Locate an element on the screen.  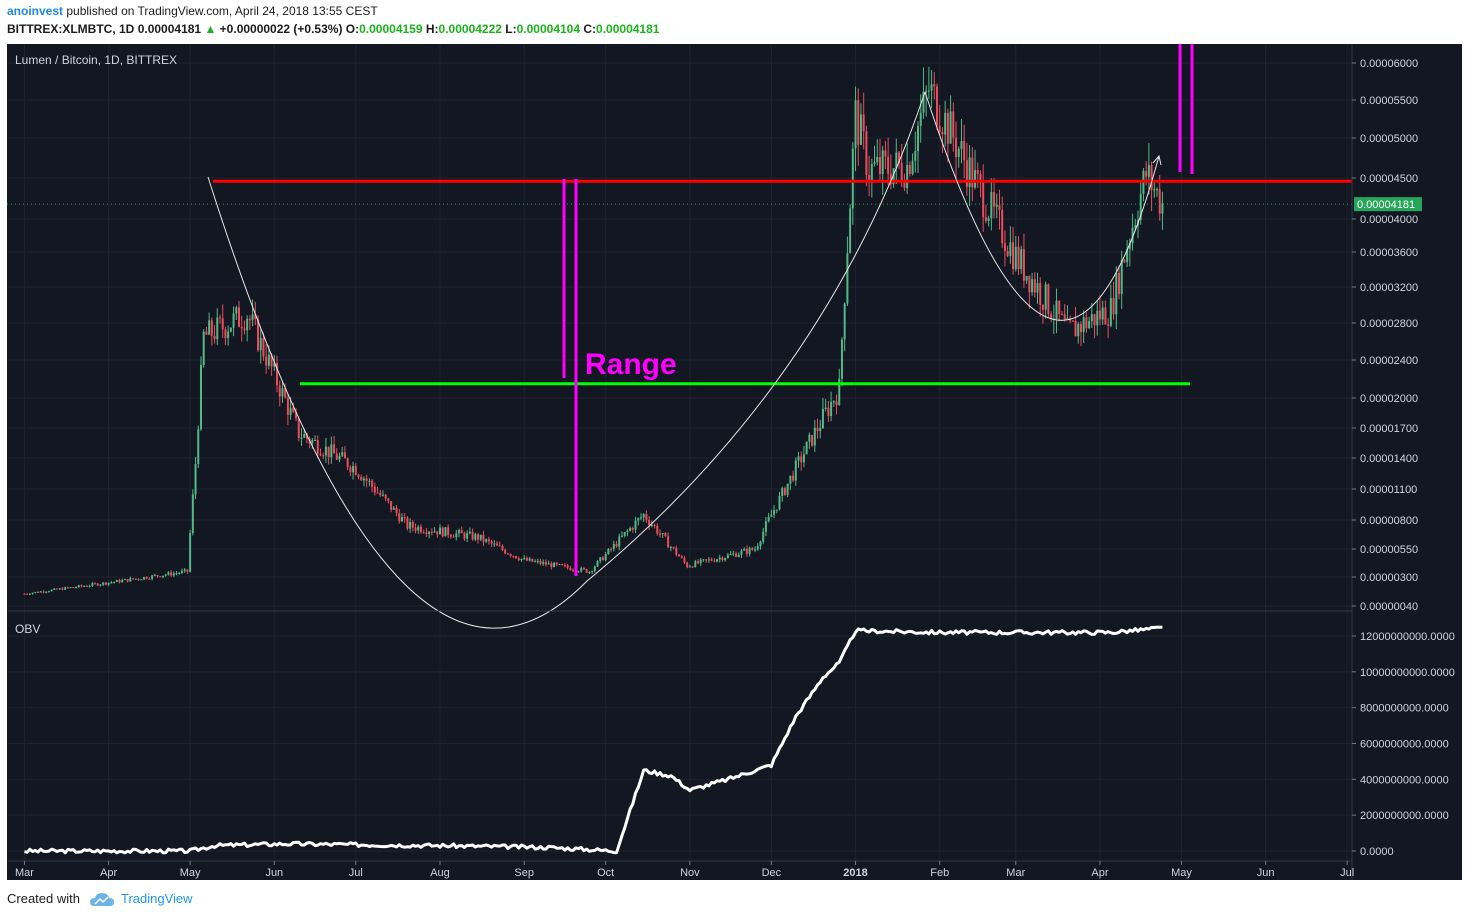
curve-arrowhead is located at coordinates (1157, 160).